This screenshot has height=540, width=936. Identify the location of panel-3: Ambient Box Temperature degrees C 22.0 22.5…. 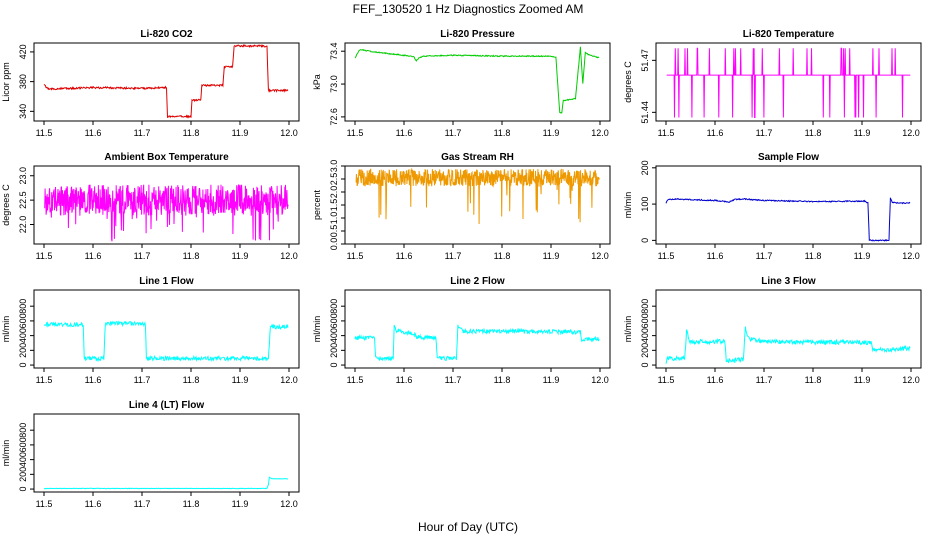
(150, 206).